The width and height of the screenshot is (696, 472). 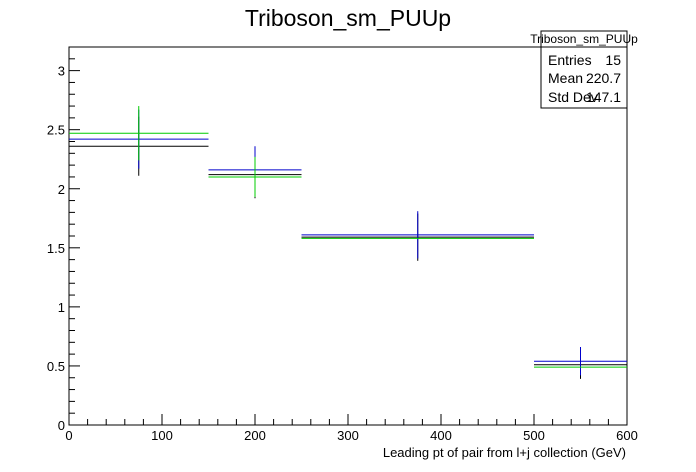 What do you see at coordinates (68, 435) in the screenshot?
I see `x-tick-label: 0` at bounding box center [68, 435].